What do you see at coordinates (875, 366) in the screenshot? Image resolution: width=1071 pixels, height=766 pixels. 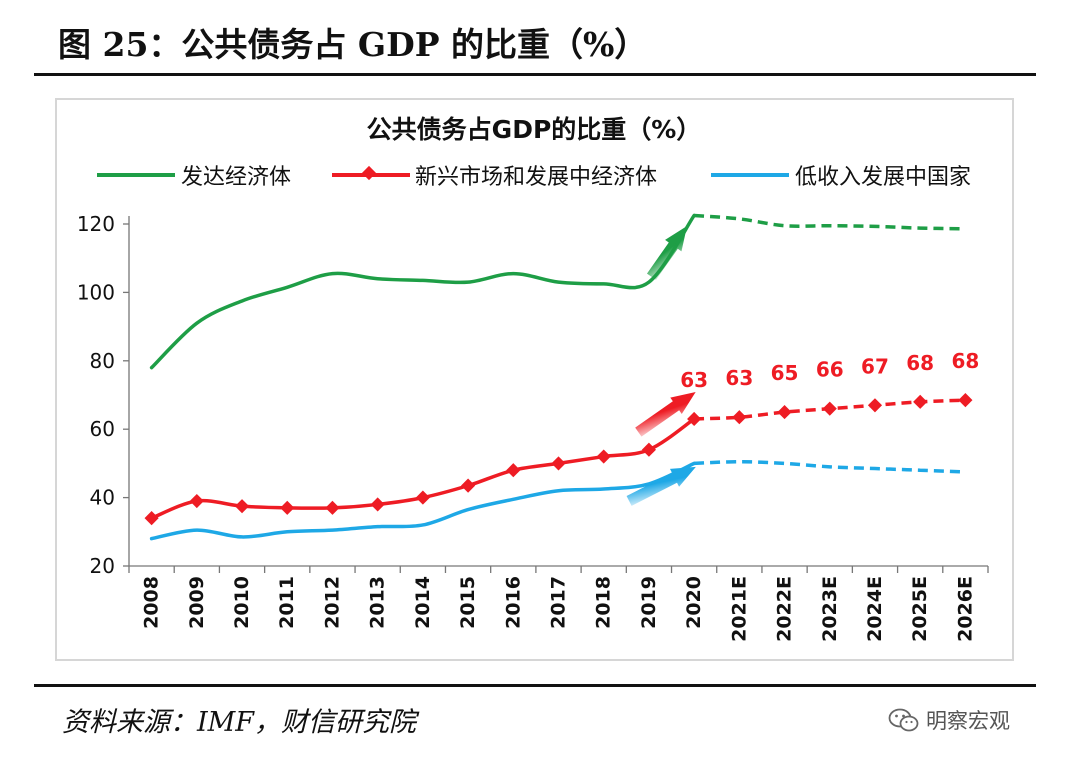 I see `data-label: 67` at bounding box center [875, 366].